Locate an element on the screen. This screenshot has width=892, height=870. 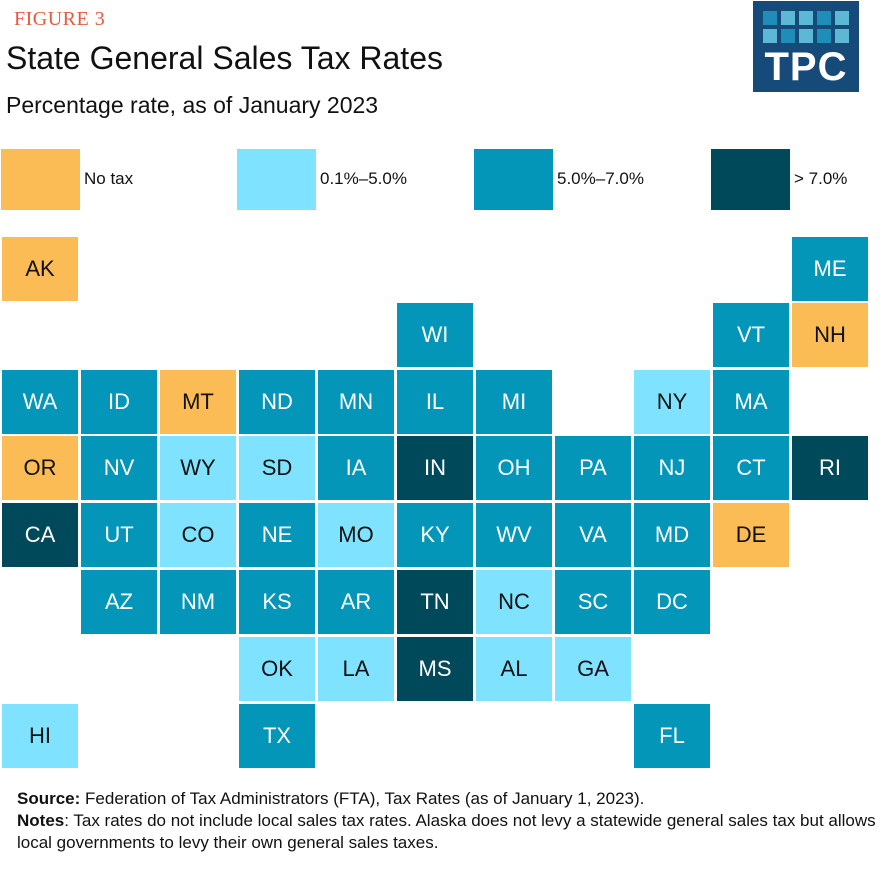
state-tile-la: LA is located at coordinates (356, 669).